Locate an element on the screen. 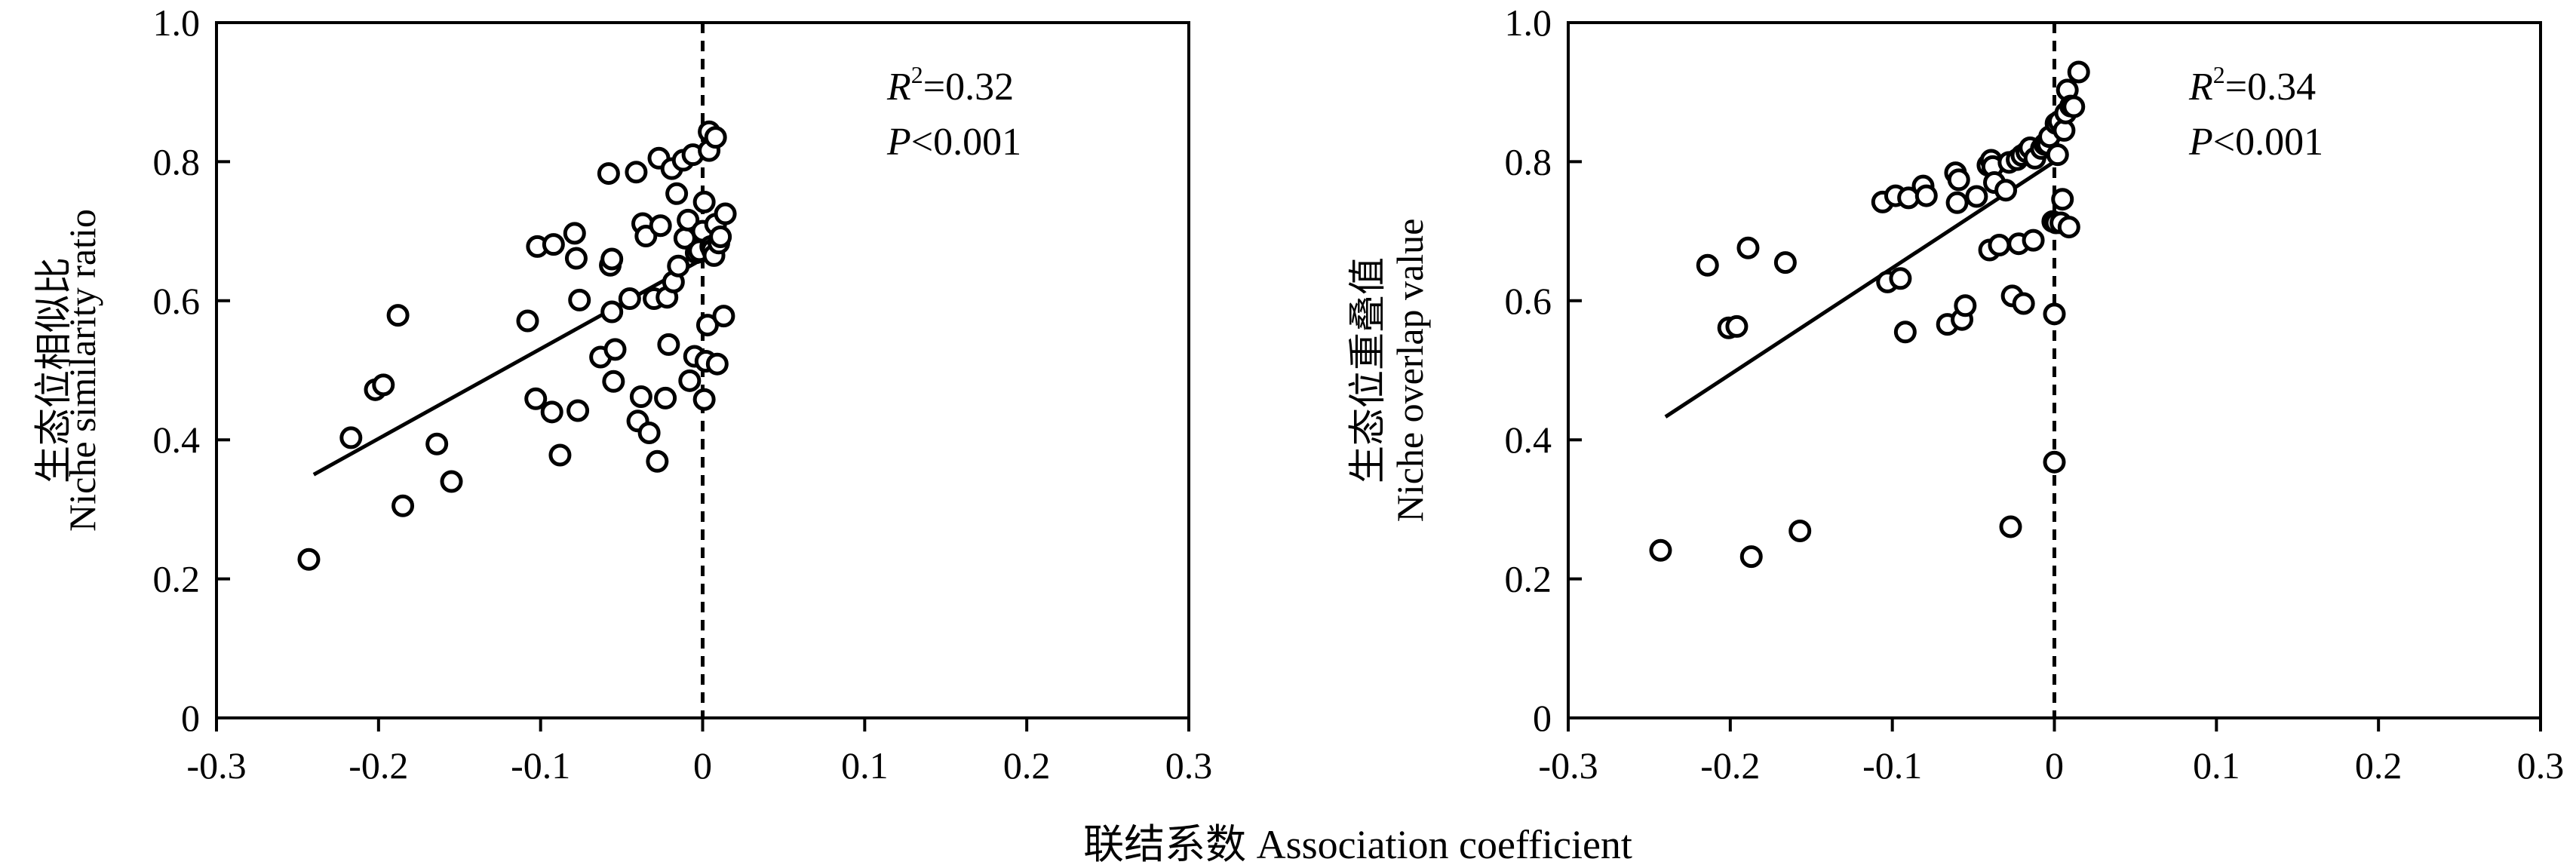  svg-text: R2=0.32 is located at coordinates (950, 85).